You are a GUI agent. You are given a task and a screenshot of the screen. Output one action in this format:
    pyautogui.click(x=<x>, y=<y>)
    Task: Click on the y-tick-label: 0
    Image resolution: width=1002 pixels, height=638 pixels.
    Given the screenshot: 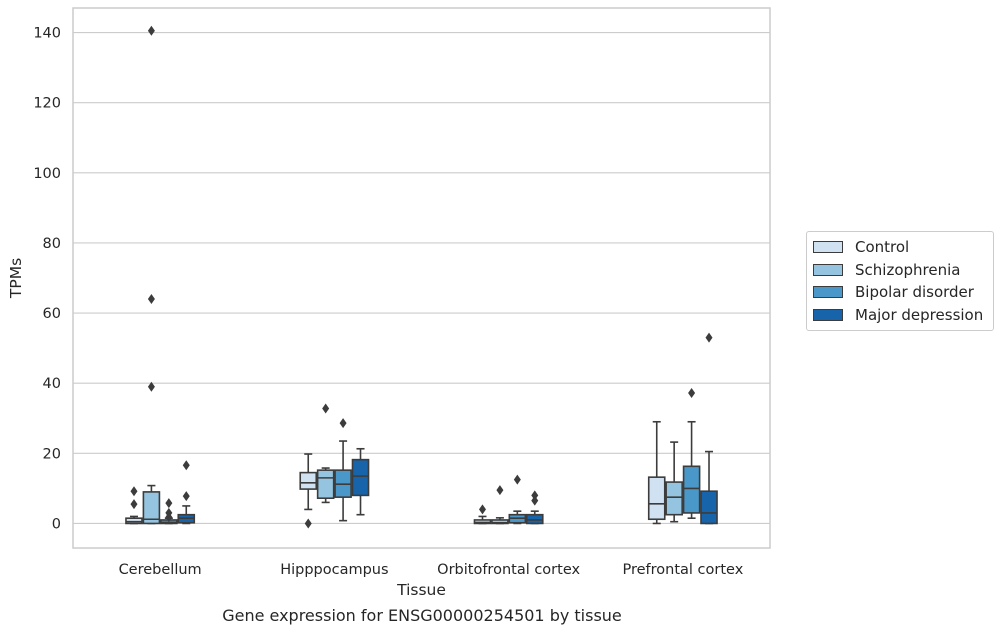 What is the action you would take?
    pyautogui.click(x=56, y=524)
    